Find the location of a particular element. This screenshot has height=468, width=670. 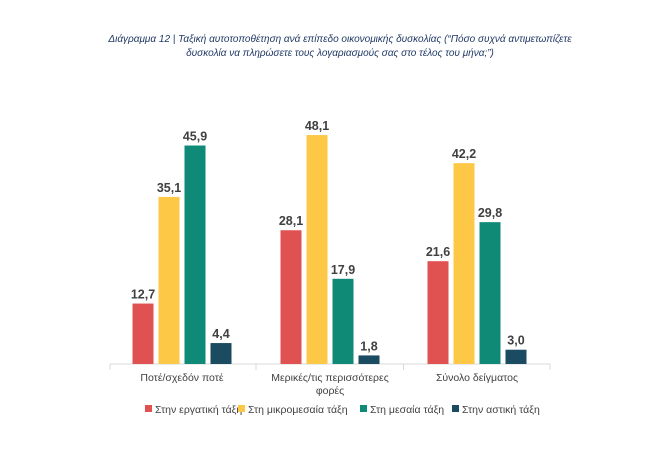

bar-data-label: 28,1 is located at coordinates (291, 221).